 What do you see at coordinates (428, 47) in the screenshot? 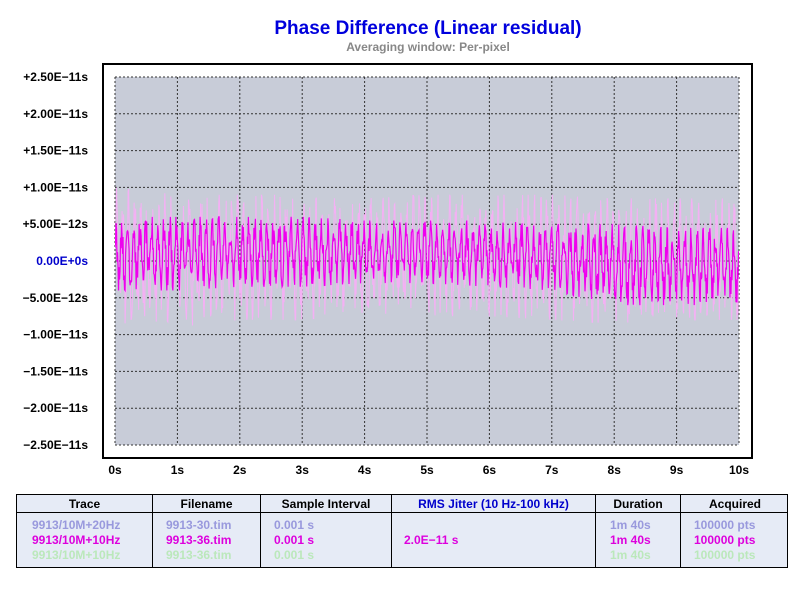
I see `chart-subtitle: Averaging window: Per-pixel` at bounding box center [428, 47].